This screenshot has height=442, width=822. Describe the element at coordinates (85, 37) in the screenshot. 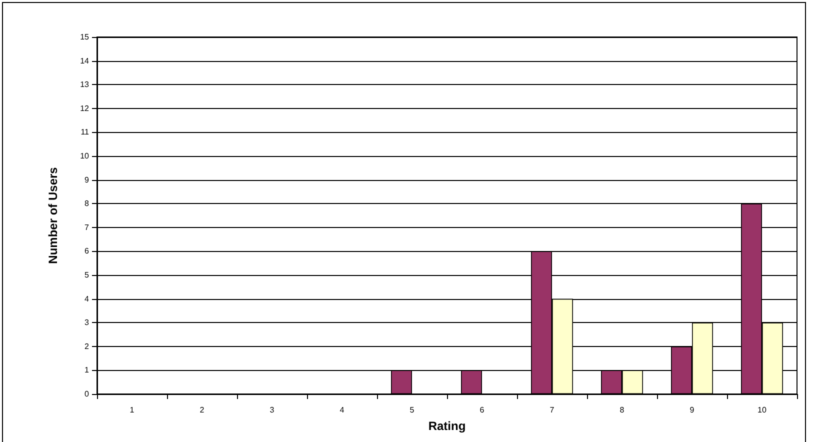

I see `y-tick-label: 15` at that location.